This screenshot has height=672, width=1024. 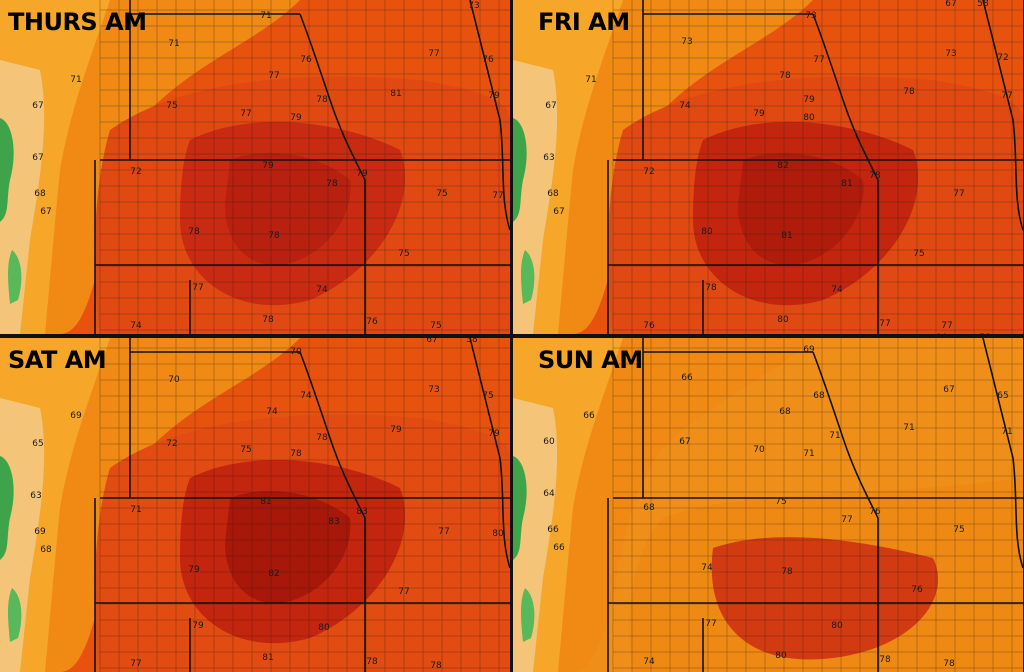 What do you see at coordinates (590, 360) in the screenshot?
I see `panel-title: SUN AM` at bounding box center [590, 360].